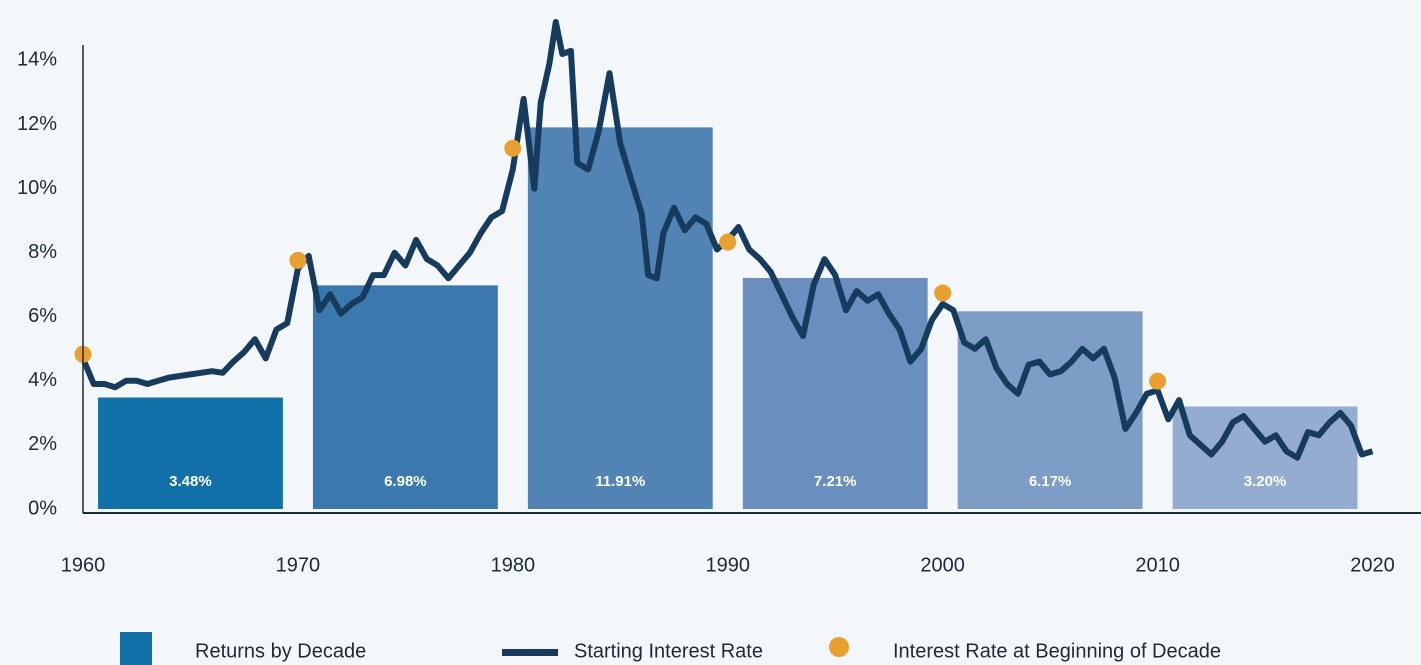  Describe the element at coordinates (83, 565) in the screenshot. I see `x-tick-label: 1960` at that location.